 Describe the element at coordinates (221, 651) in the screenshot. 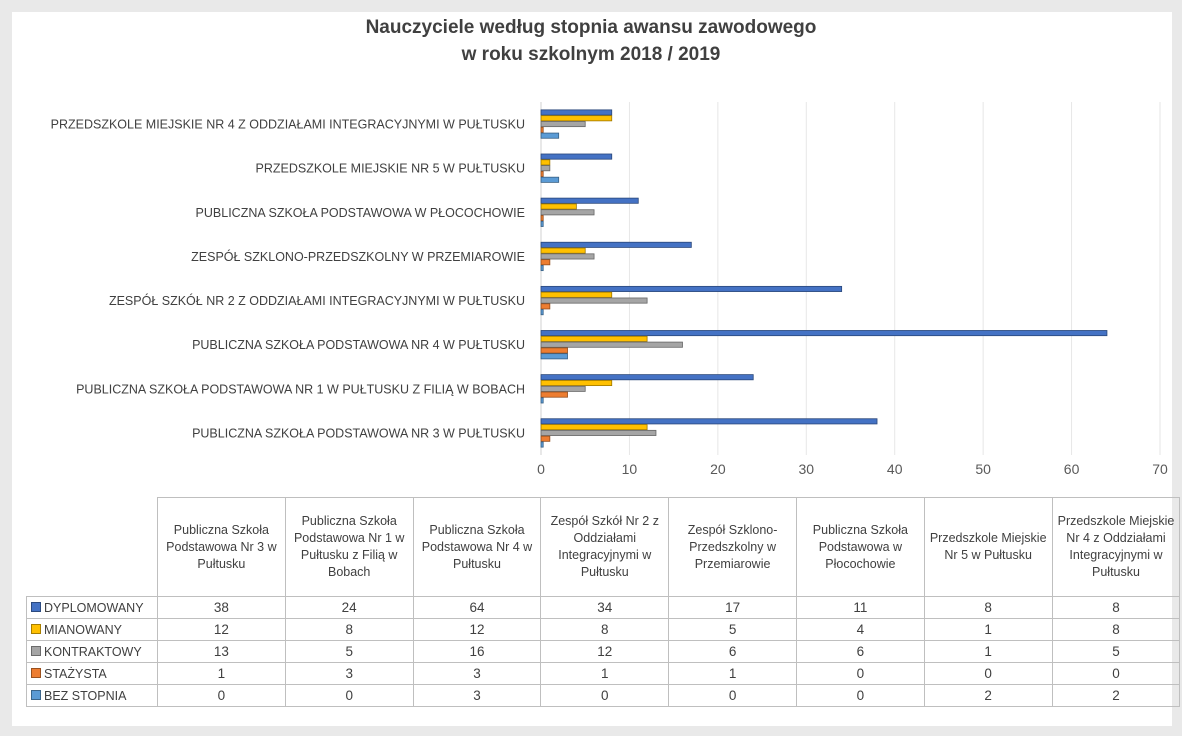

I see `table-cell: 13` at that location.